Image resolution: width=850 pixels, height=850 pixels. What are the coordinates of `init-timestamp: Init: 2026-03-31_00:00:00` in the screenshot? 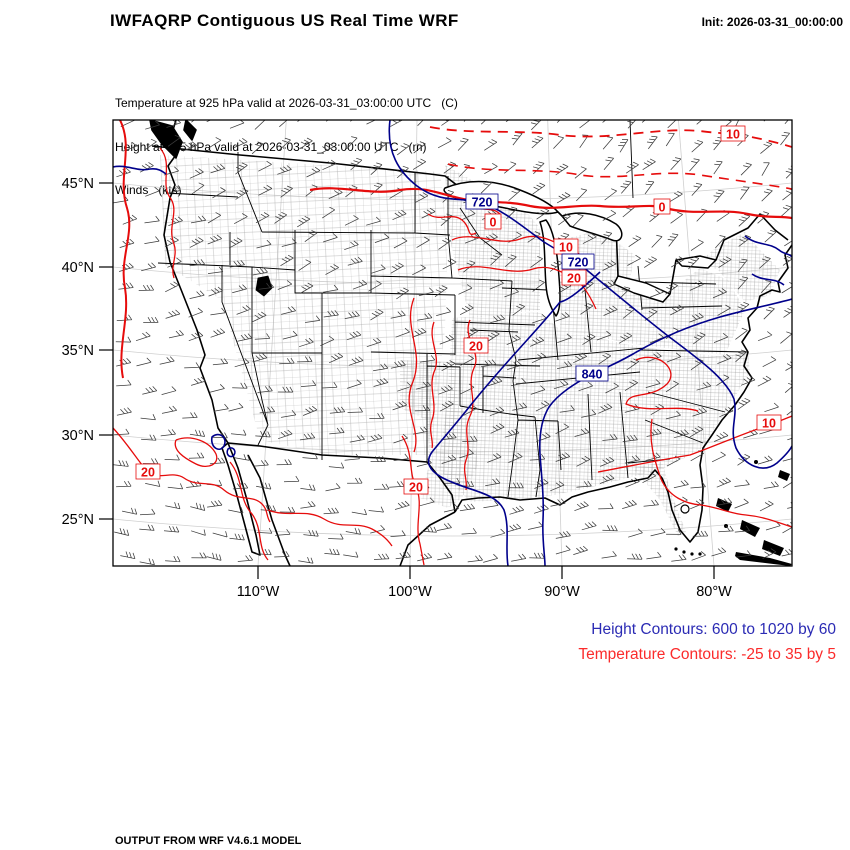 It's located at (772, 22).